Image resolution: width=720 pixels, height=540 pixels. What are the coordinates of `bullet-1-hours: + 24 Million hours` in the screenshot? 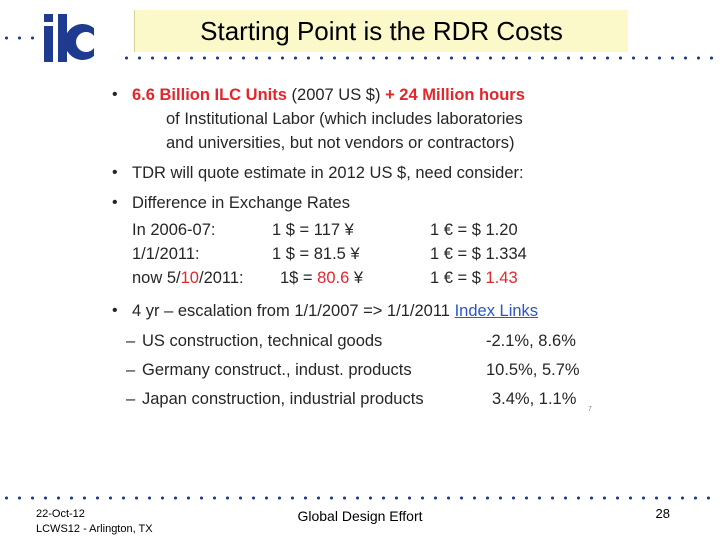 It's located at (455, 95).